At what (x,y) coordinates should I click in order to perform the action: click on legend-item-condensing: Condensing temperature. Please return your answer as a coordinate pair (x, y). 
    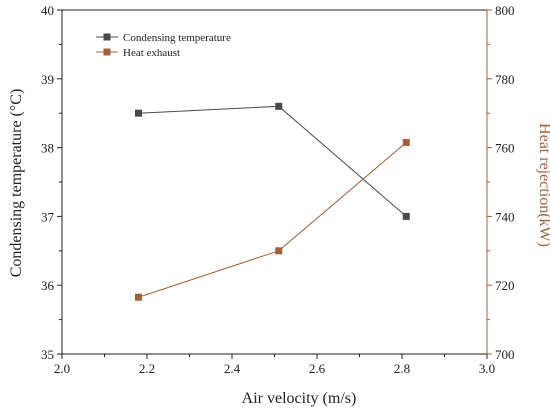
    Looking at the image, I should click on (163, 38).